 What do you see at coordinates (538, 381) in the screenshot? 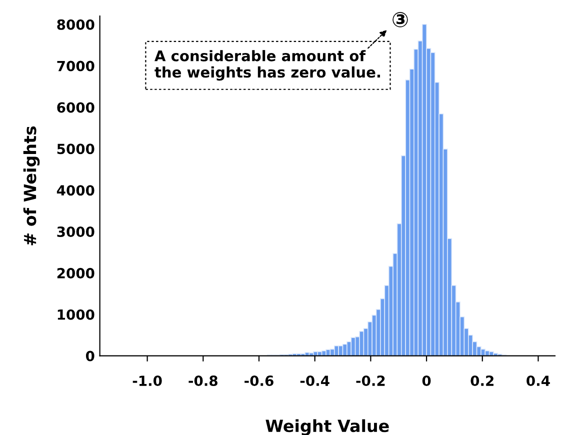
I see `x-tick-label: 0.4` at bounding box center [538, 381].